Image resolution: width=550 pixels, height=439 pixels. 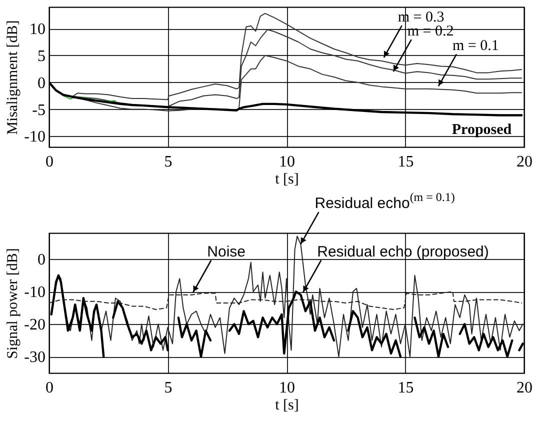 What do you see at coordinates (226, 251) in the screenshot?
I see `annotation: Noise` at bounding box center [226, 251].